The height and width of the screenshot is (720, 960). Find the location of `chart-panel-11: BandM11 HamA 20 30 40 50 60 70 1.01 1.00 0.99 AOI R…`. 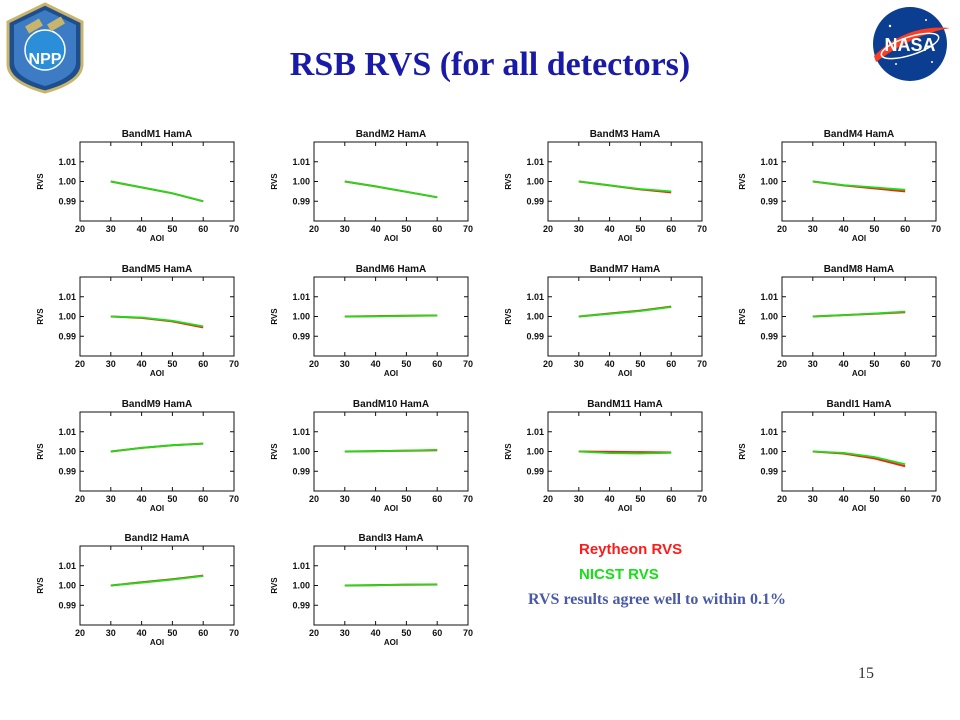

chart-panel-11: BandM11 HamA 20 30 40 50 60 70 1.01 1.00 0.99 AOI R… is located at coordinates (605, 456).